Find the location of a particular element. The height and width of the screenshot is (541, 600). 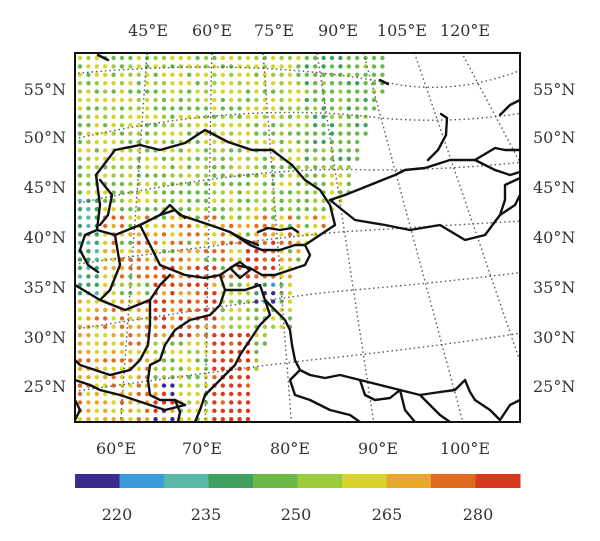

colorbar-segment is located at coordinates (142, 481).